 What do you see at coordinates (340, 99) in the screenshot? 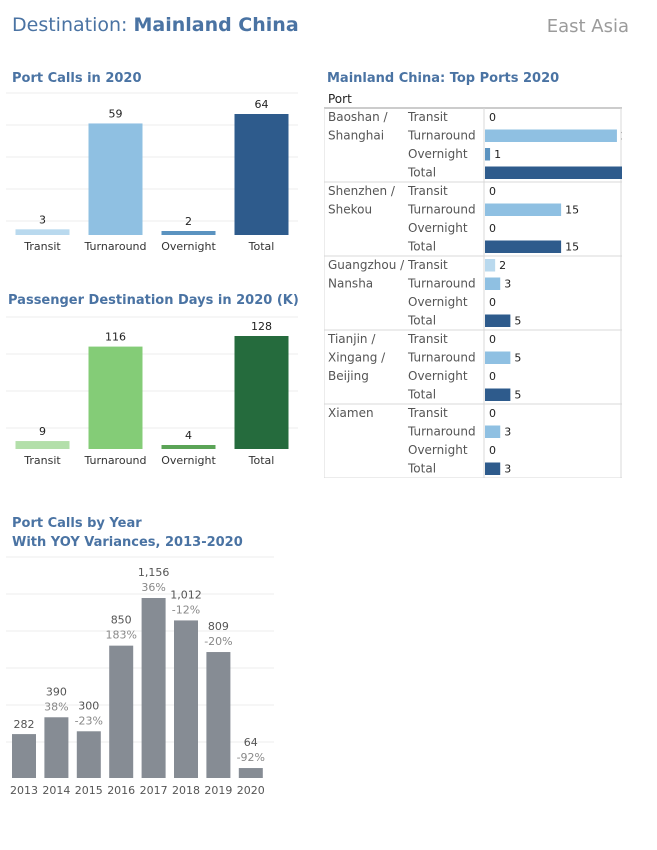
I see `port-column-header: Port` at bounding box center [340, 99].